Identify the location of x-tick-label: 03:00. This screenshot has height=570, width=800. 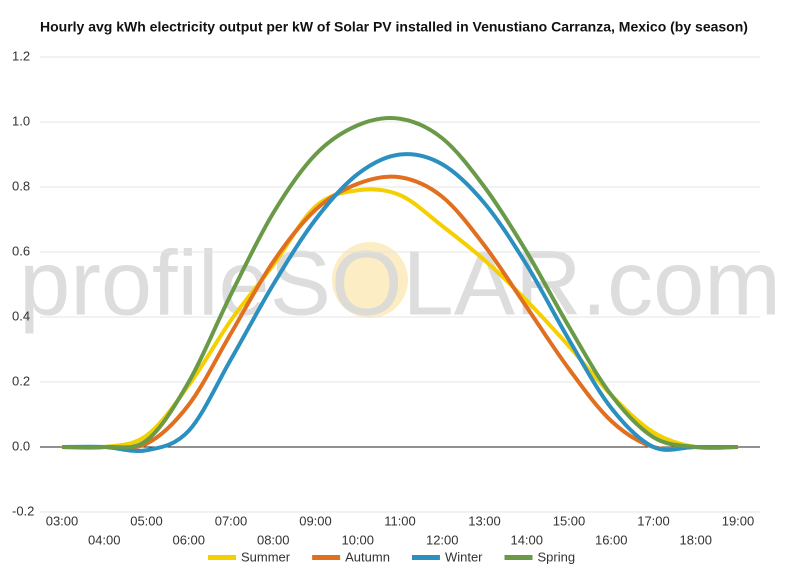
(62, 520).